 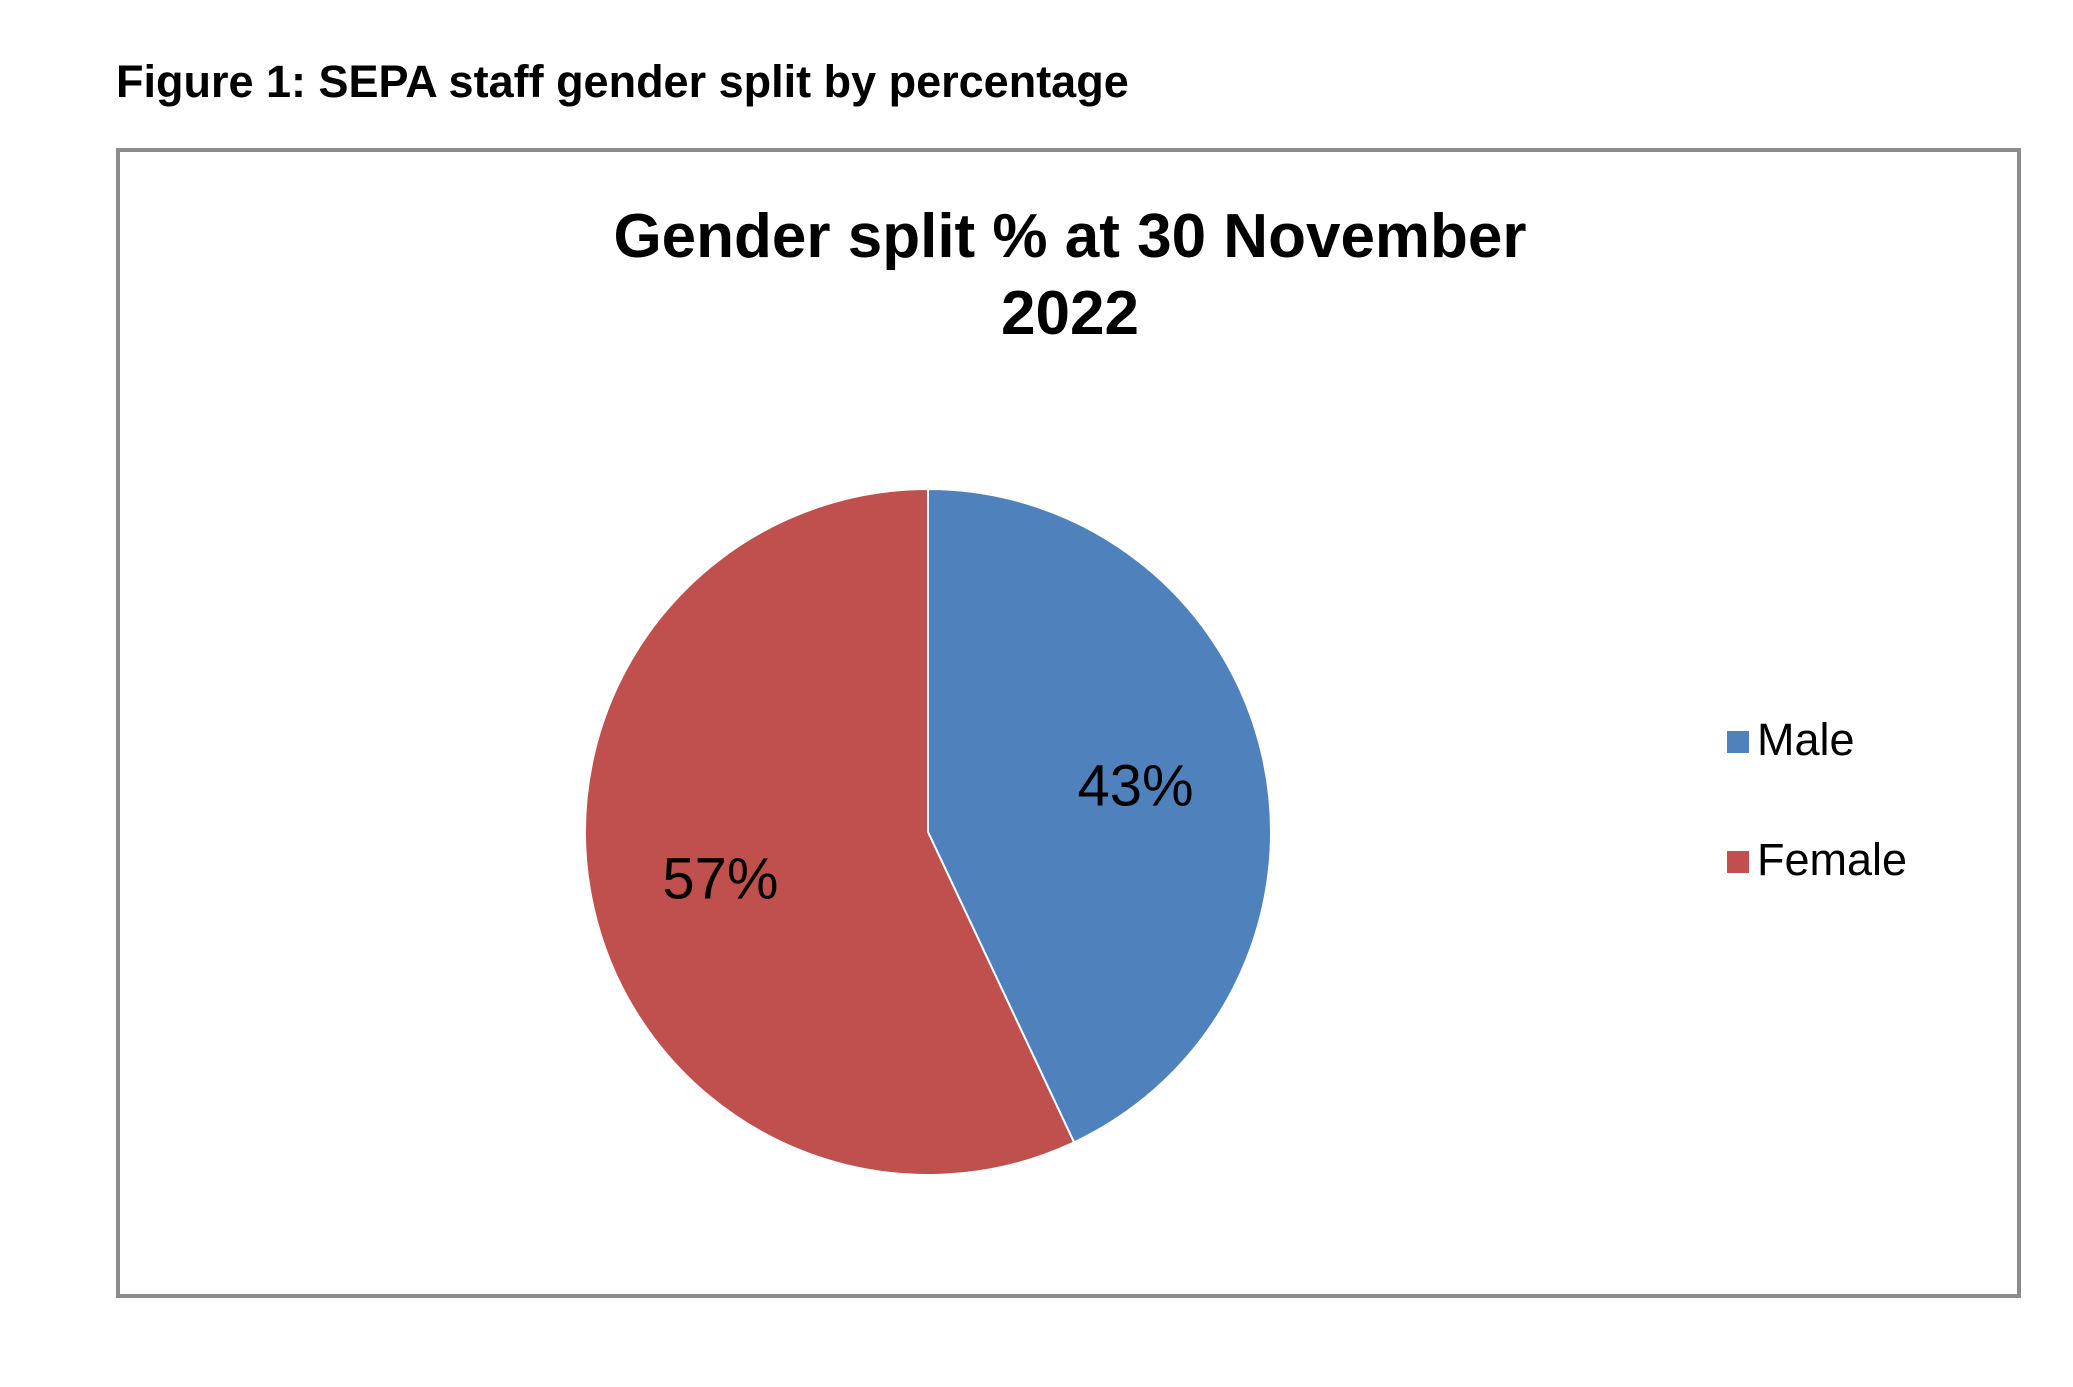 I want to click on pie-slice-male, so click(x=1099, y=815).